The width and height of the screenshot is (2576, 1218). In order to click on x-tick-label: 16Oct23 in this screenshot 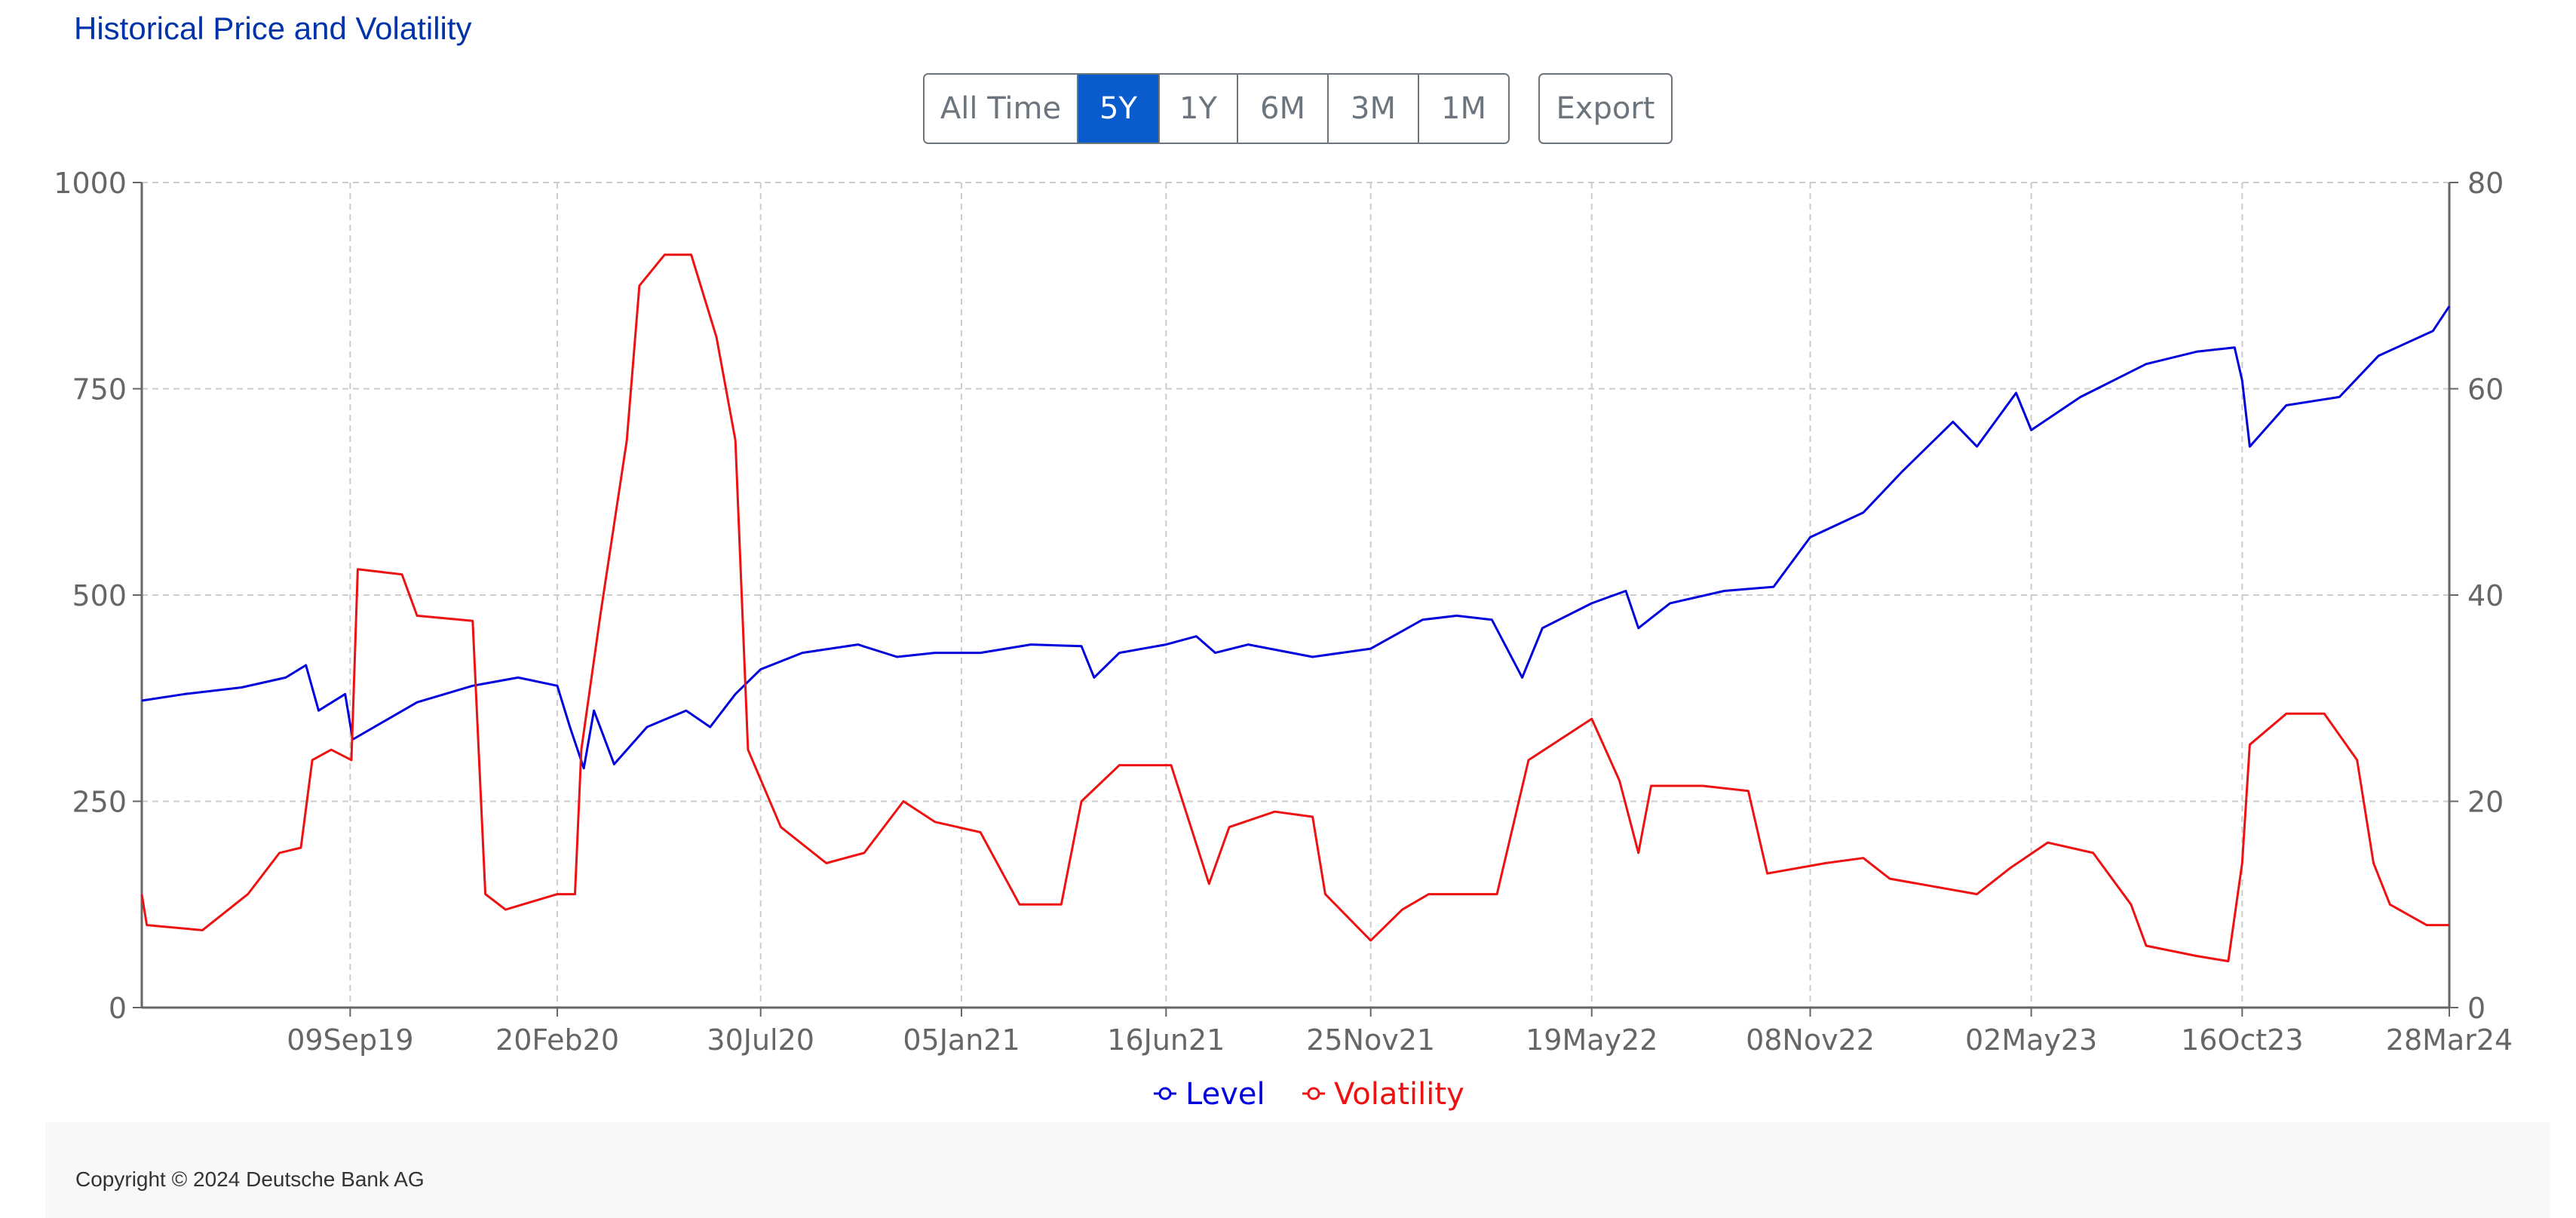, I will do `click(2242, 1040)`.